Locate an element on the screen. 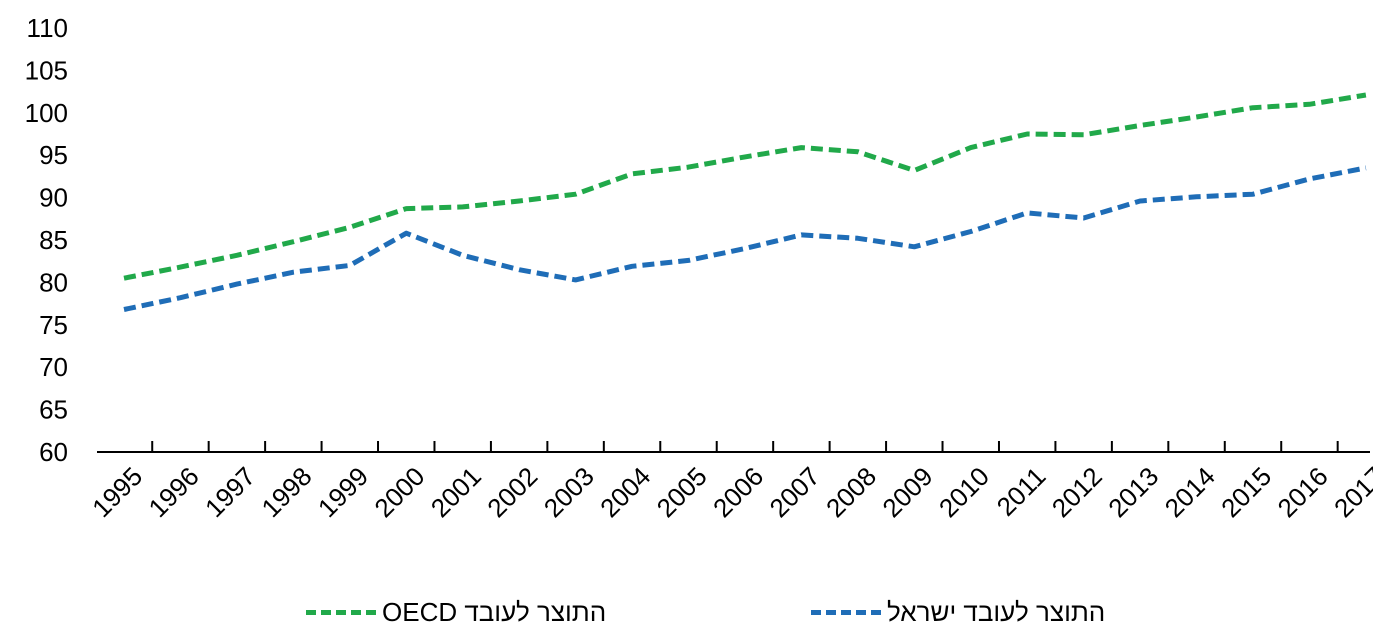  x-tick-label-2002: 2002 is located at coordinates (512, 492).